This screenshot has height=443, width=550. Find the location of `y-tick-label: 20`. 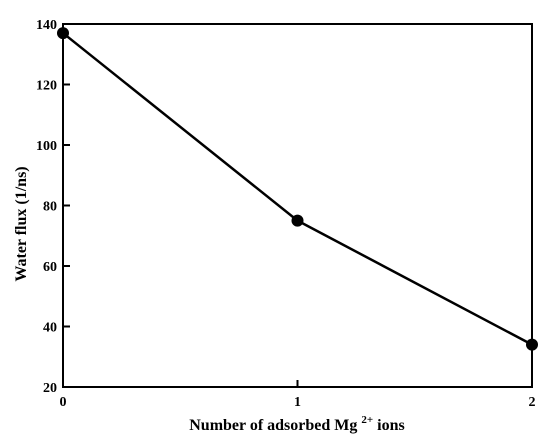

y-tick-label: 20 is located at coordinates (50, 388).